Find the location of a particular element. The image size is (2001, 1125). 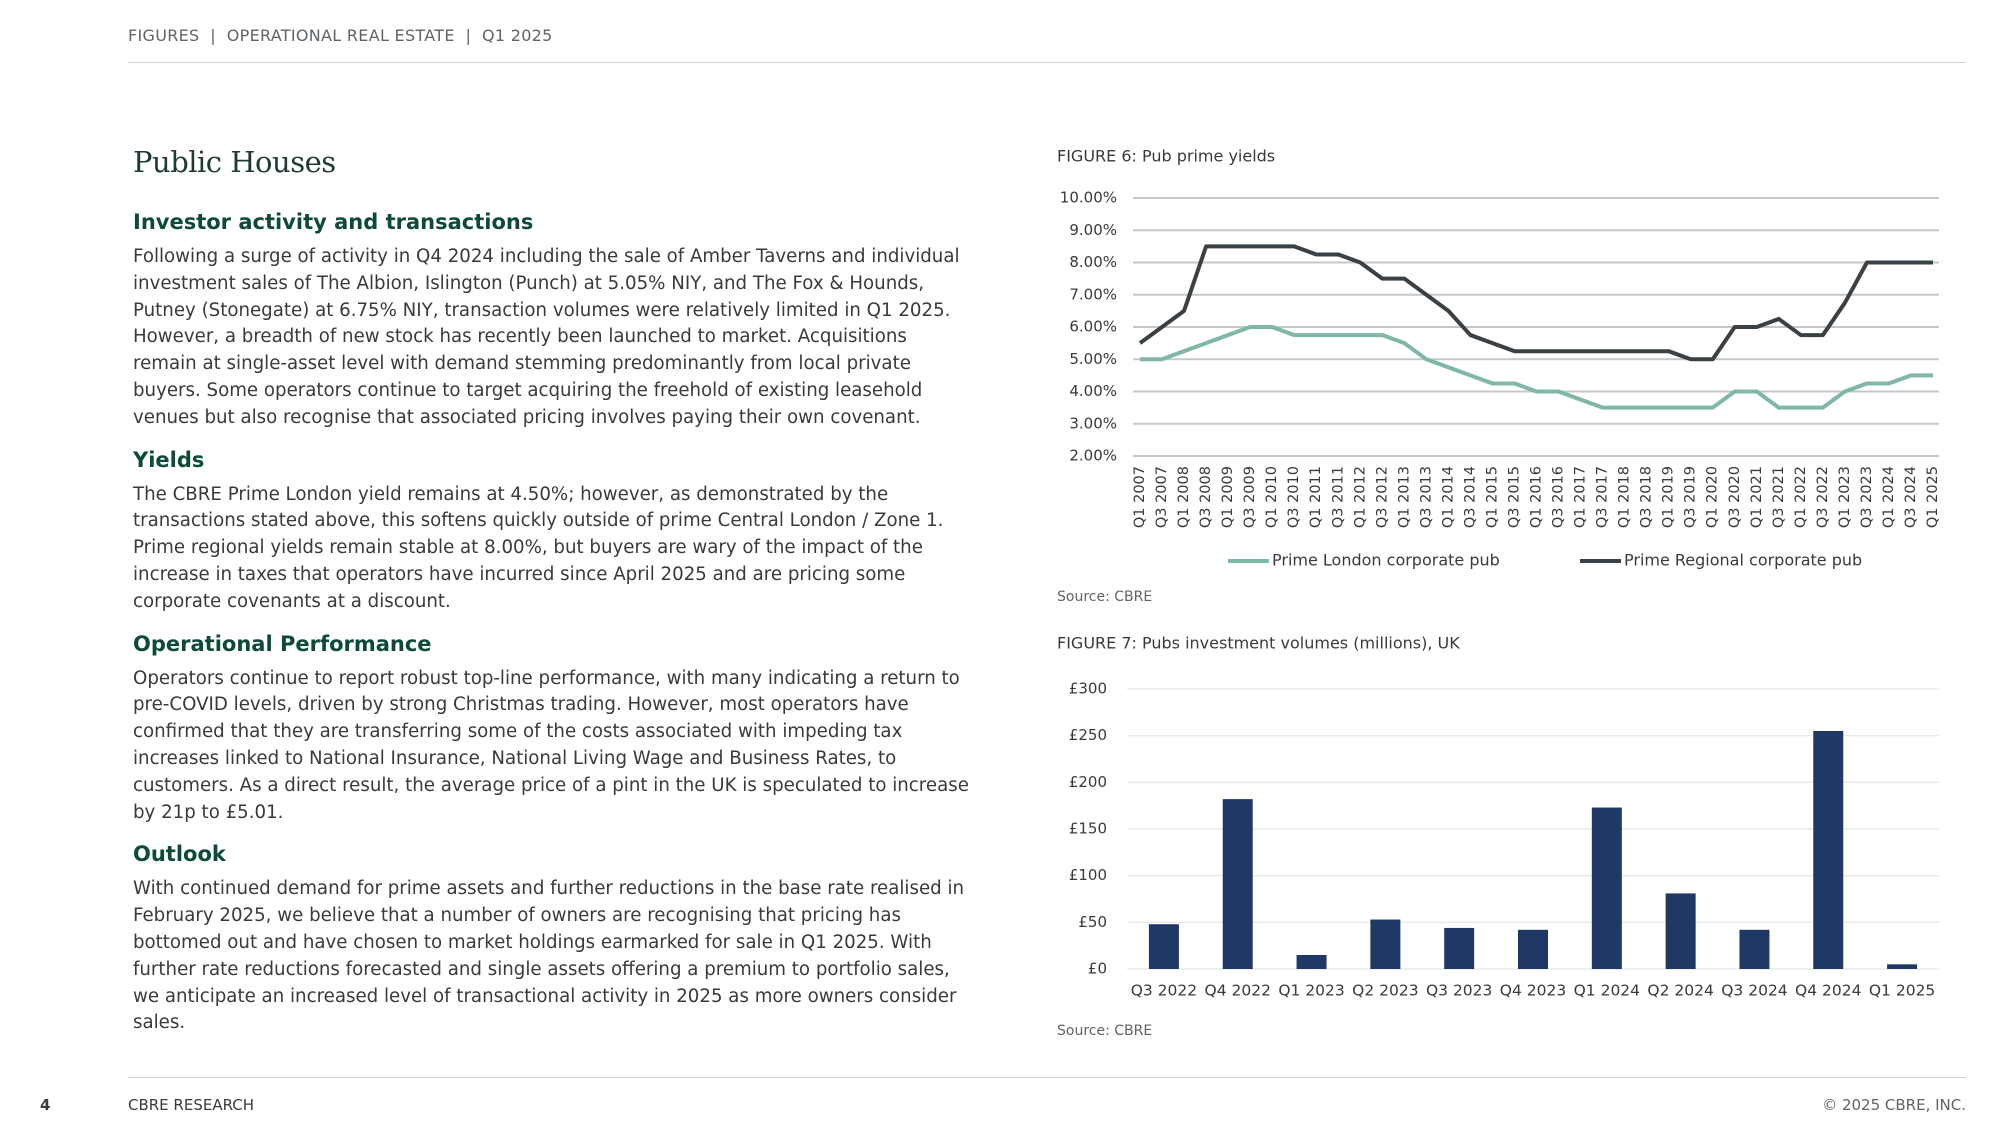

y-tick-label: £300 is located at coordinates (1088, 689).